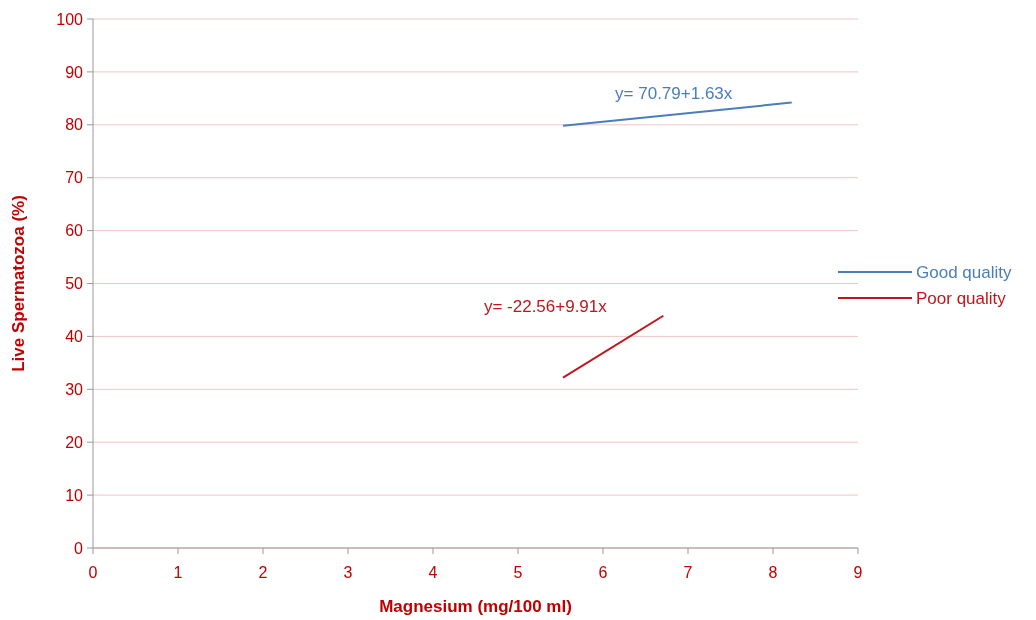 The height and width of the screenshot is (620, 1036). I want to click on y-tick-label: 100, so click(70, 19).